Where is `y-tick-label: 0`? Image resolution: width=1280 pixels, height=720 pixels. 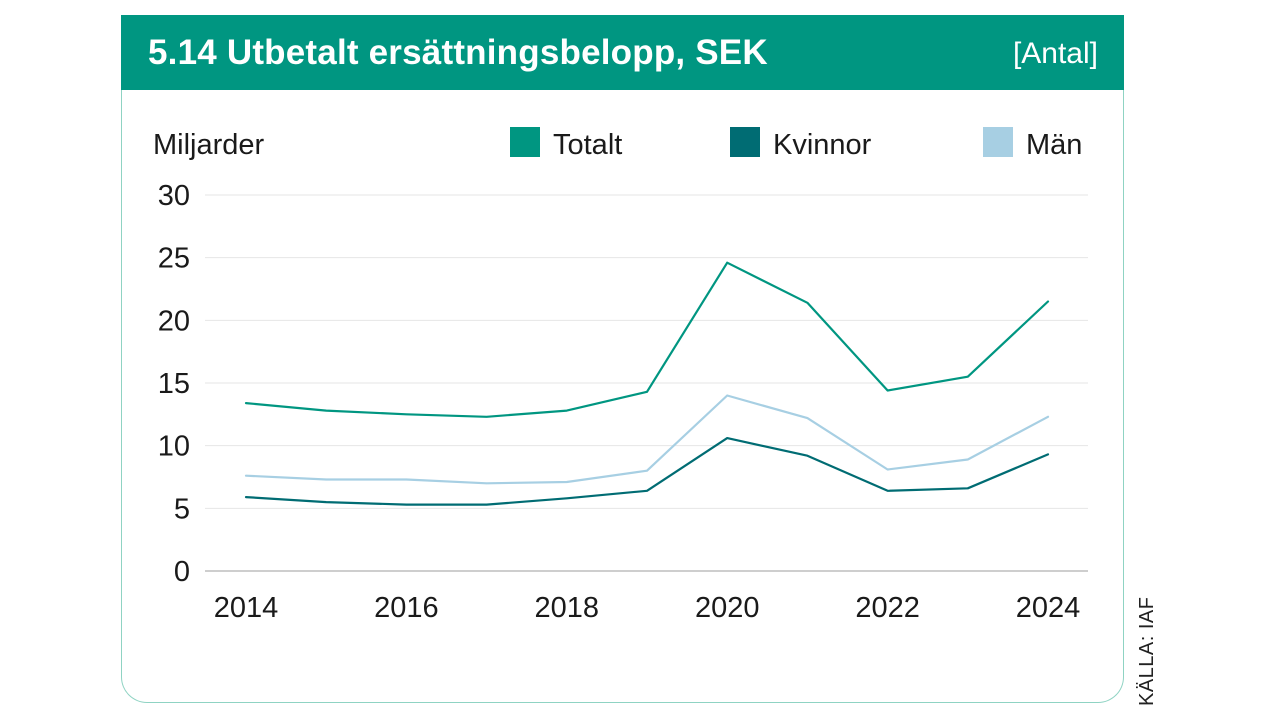 y-tick-label: 0 is located at coordinates (182, 572).